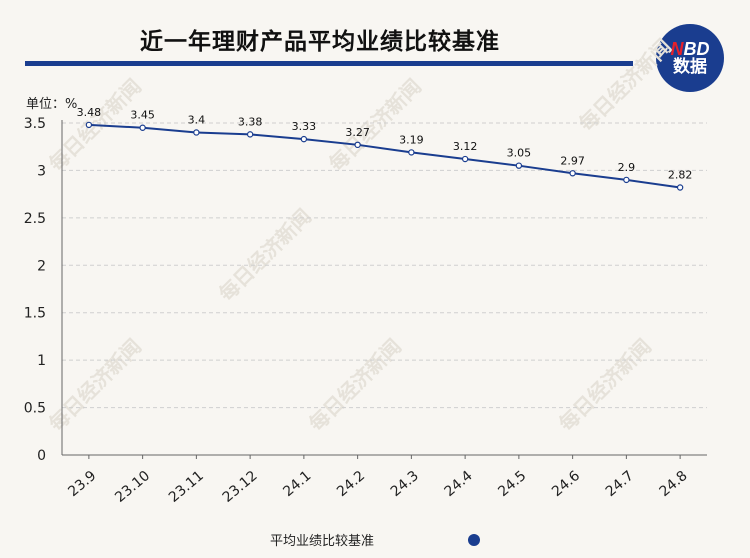  What do you see at coordinates (240, 487) in the screenshot?
I see `x-tick-label: 23.12` at bounding box center [240, 487].